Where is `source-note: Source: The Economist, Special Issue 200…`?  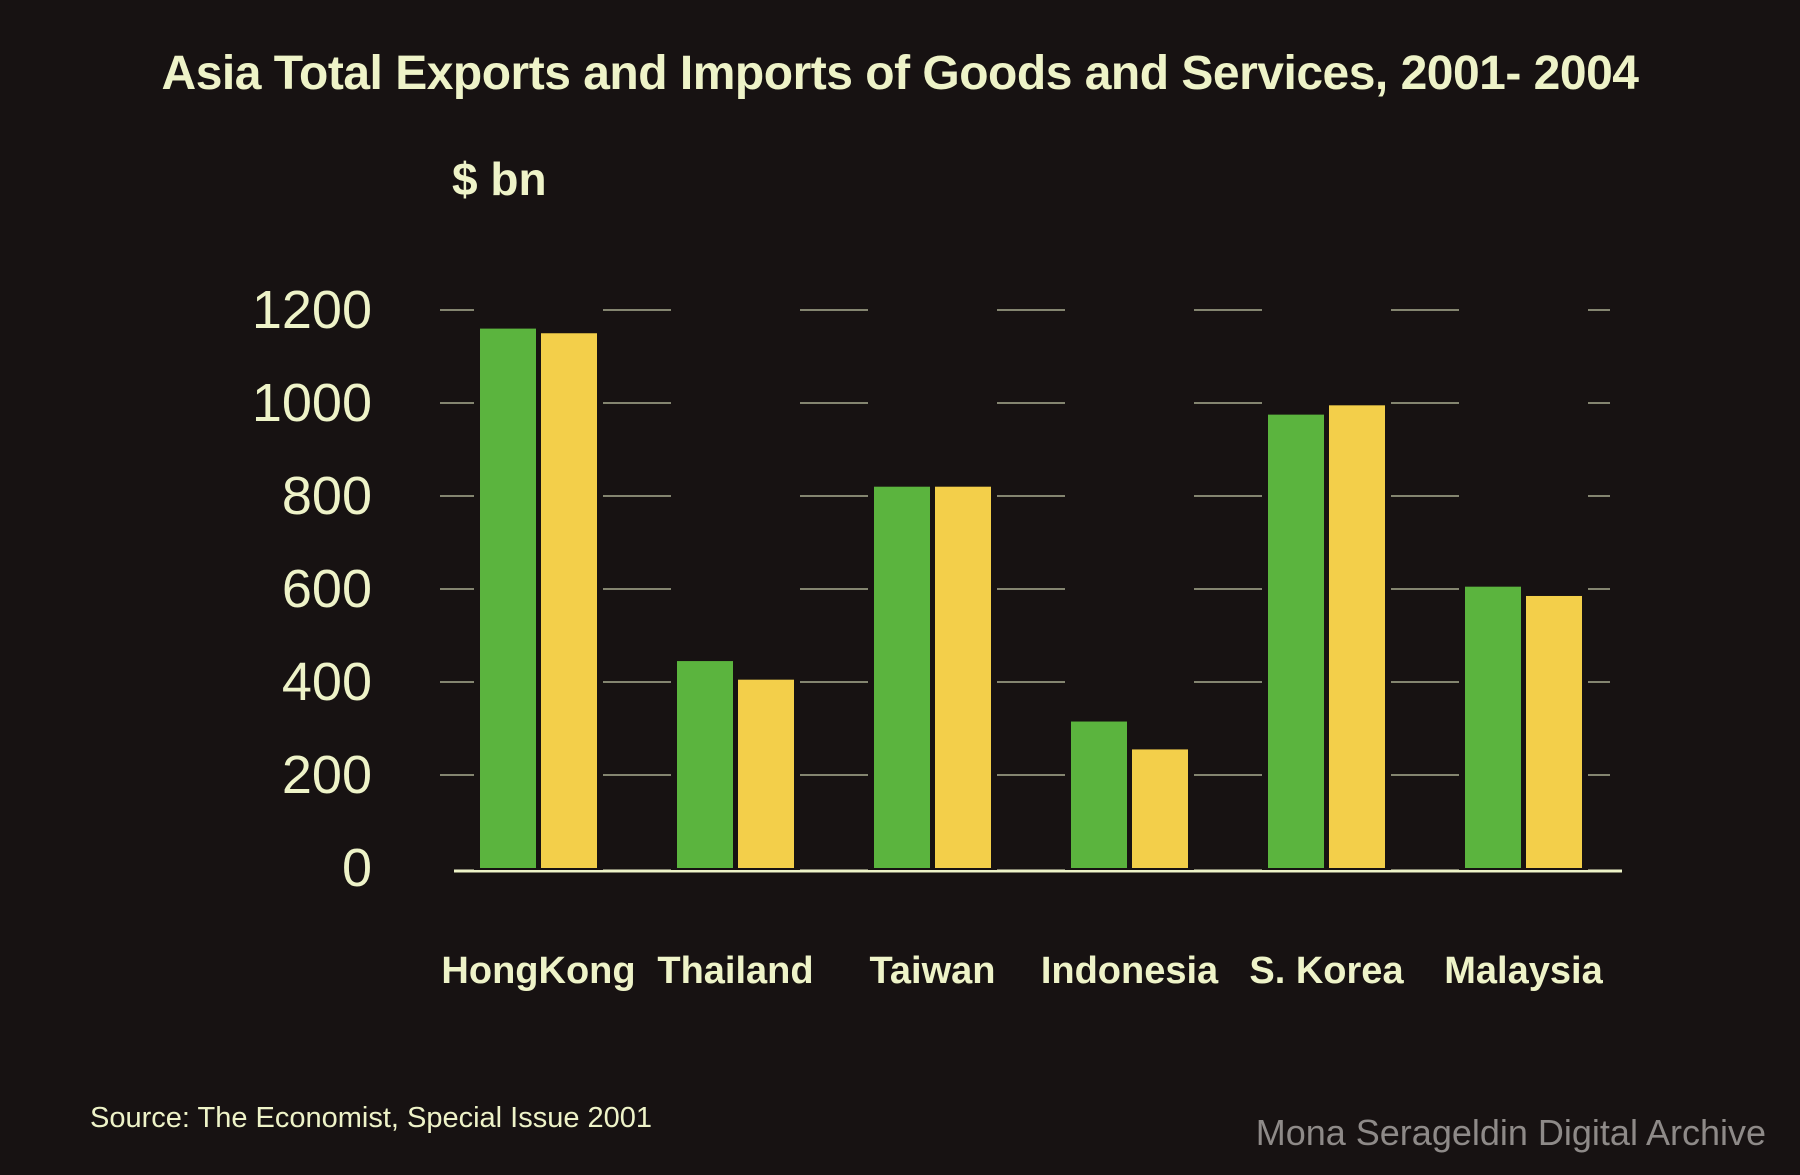 source-note: Source: The Economist, Special Issue 200… is located at coordinates (371, 1118).